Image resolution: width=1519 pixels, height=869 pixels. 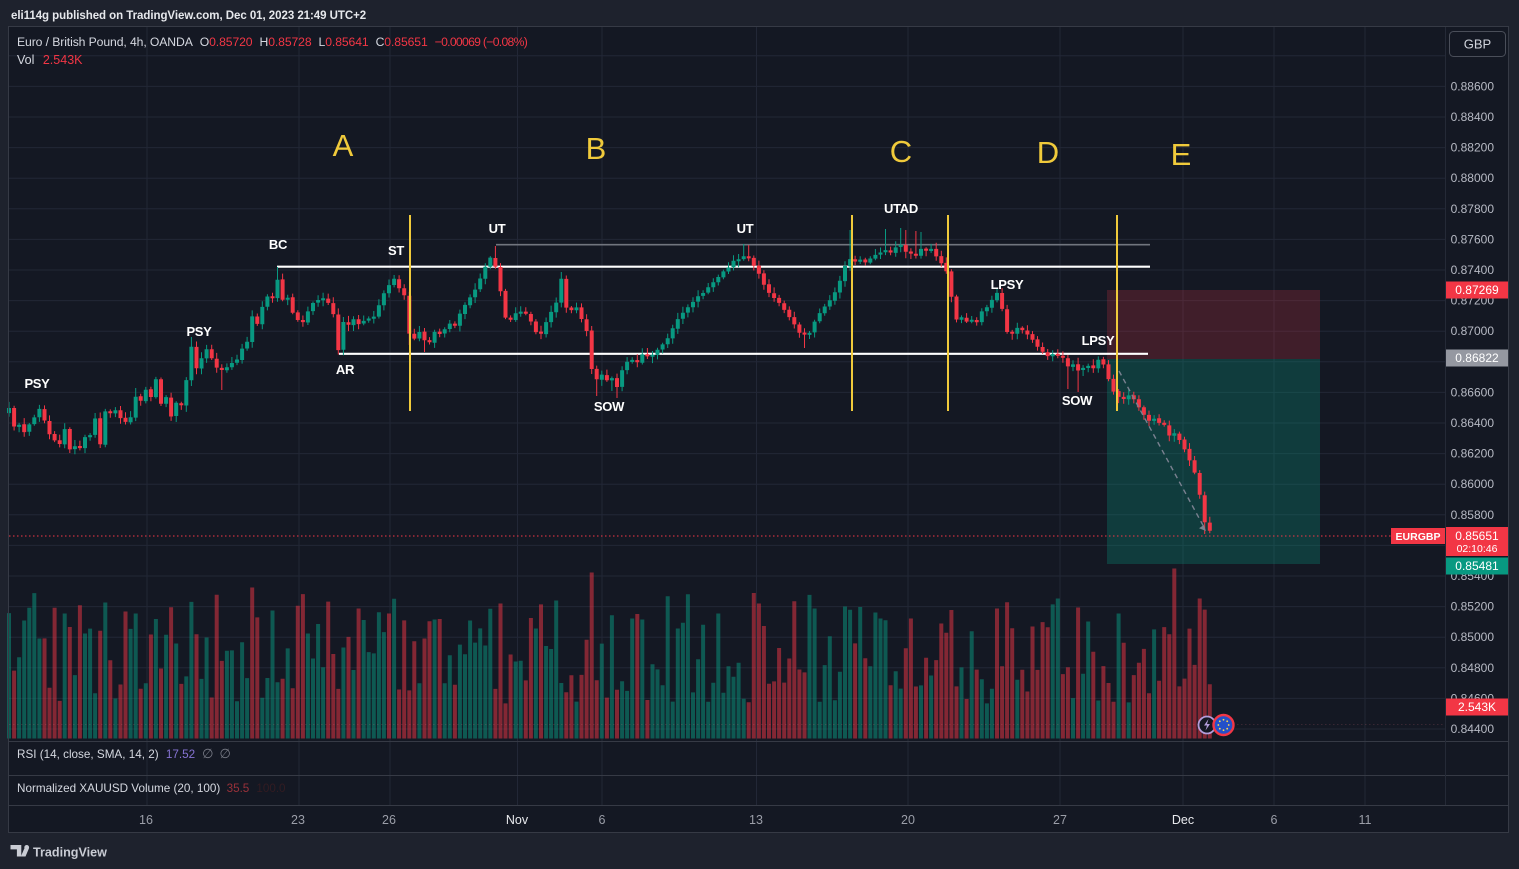 What do you see at coordinates (1477, 44) in the screenshot?
I see `svg-text: GBP` at bounding box center [1477, 44].